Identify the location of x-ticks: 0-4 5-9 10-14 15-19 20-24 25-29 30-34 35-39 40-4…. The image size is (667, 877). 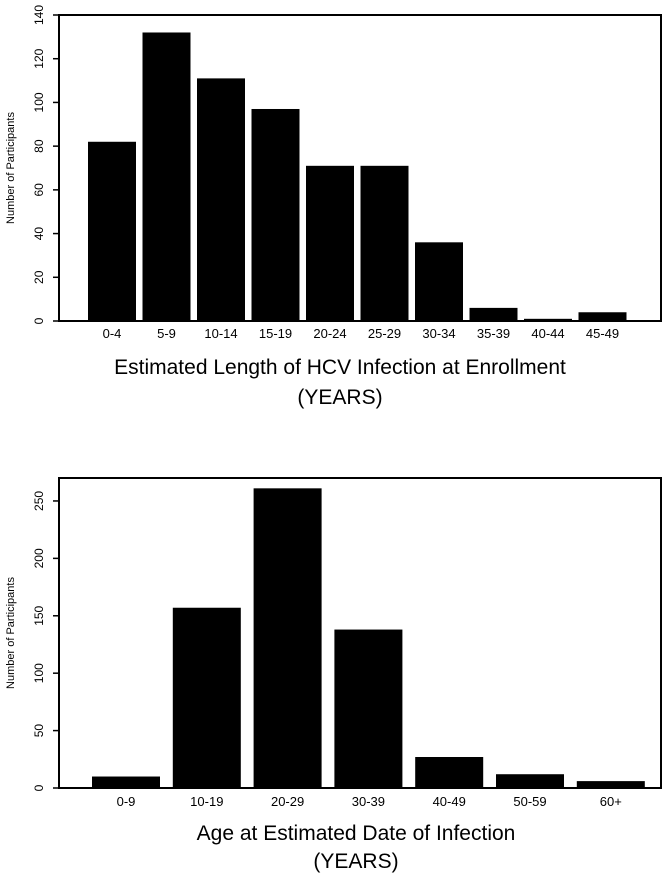
(361, 333).